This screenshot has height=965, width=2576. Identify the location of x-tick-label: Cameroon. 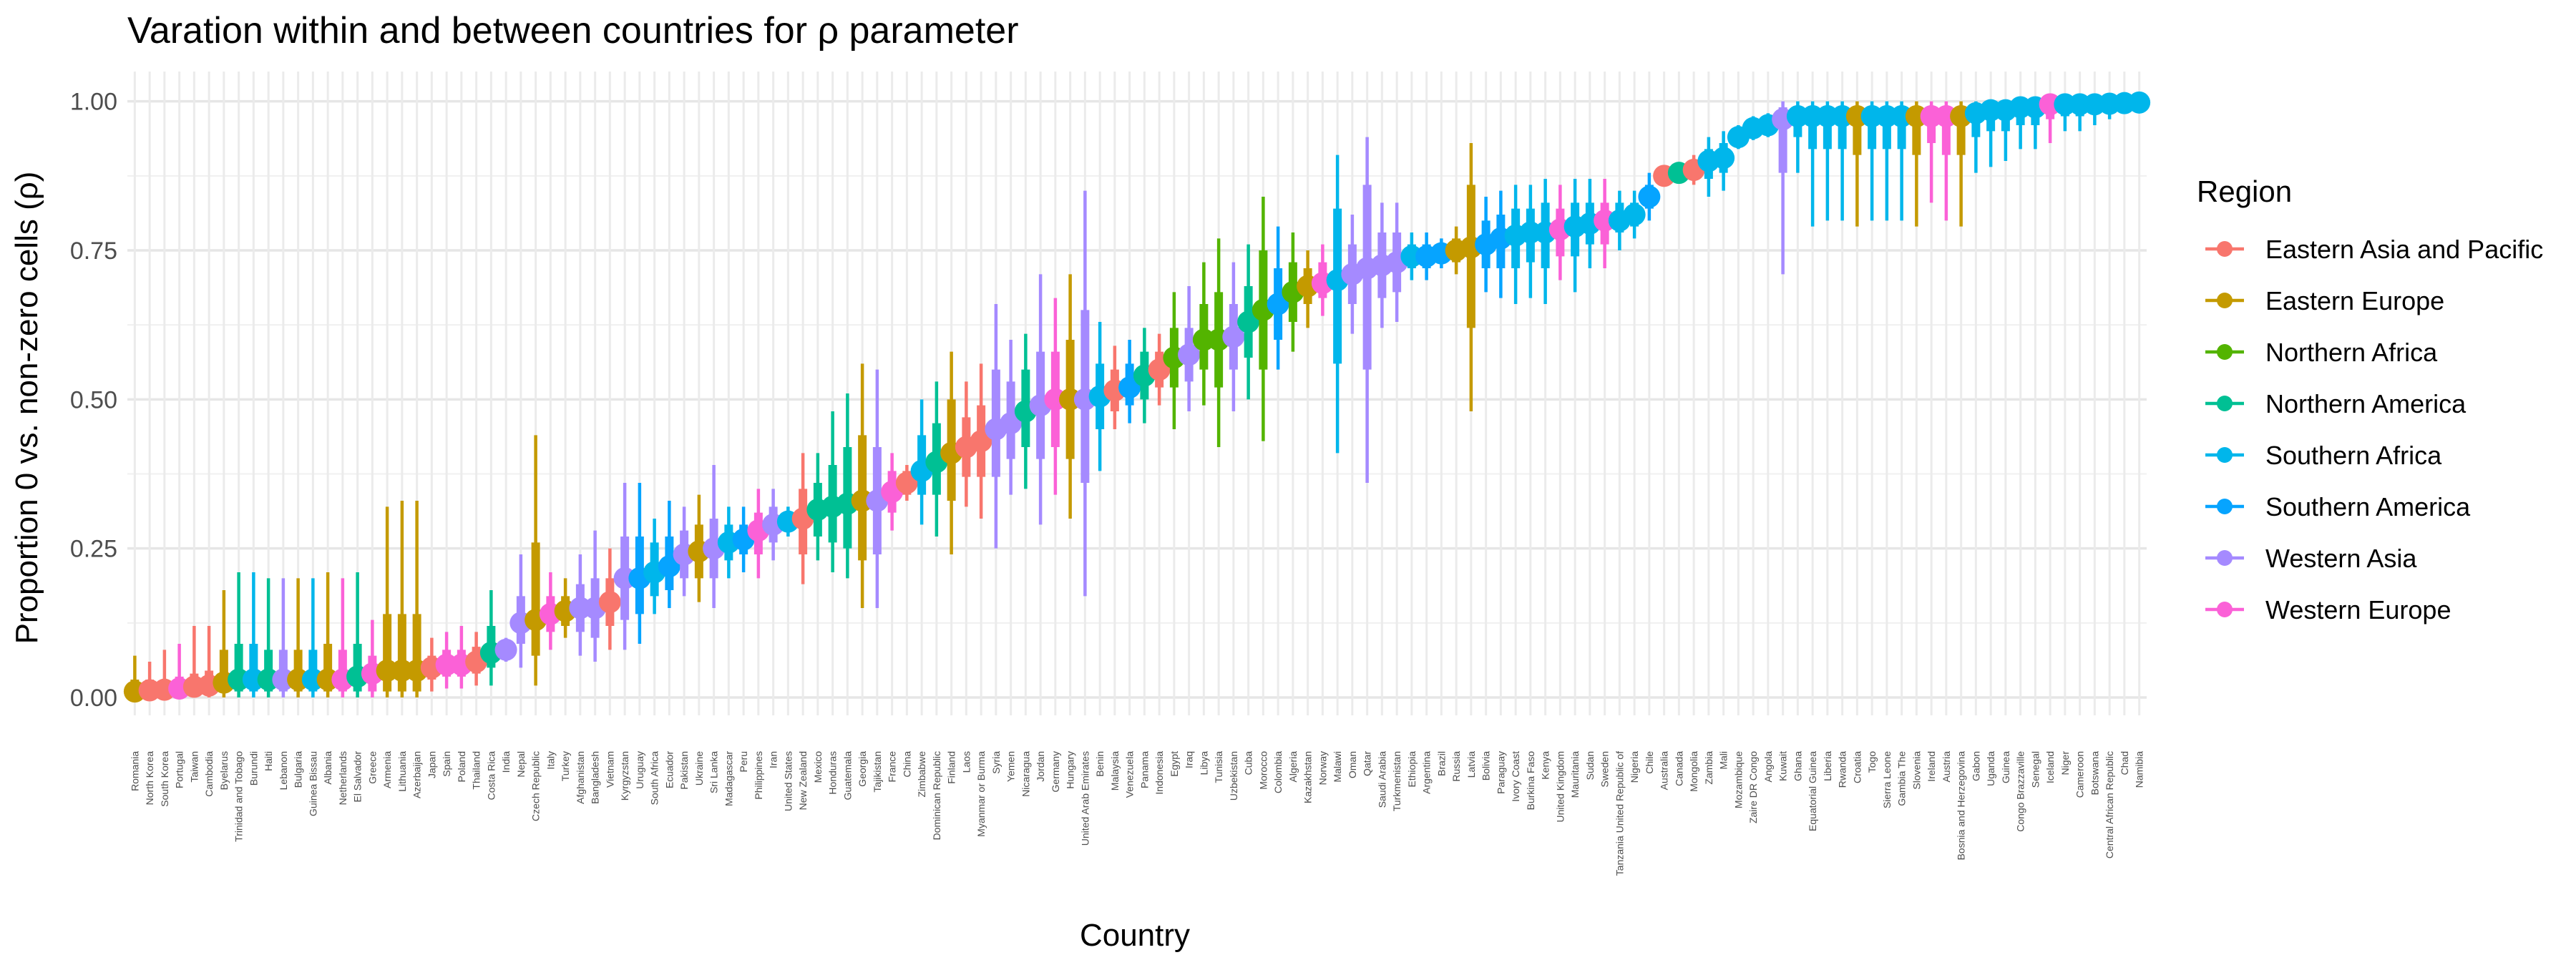
(2080, 774).